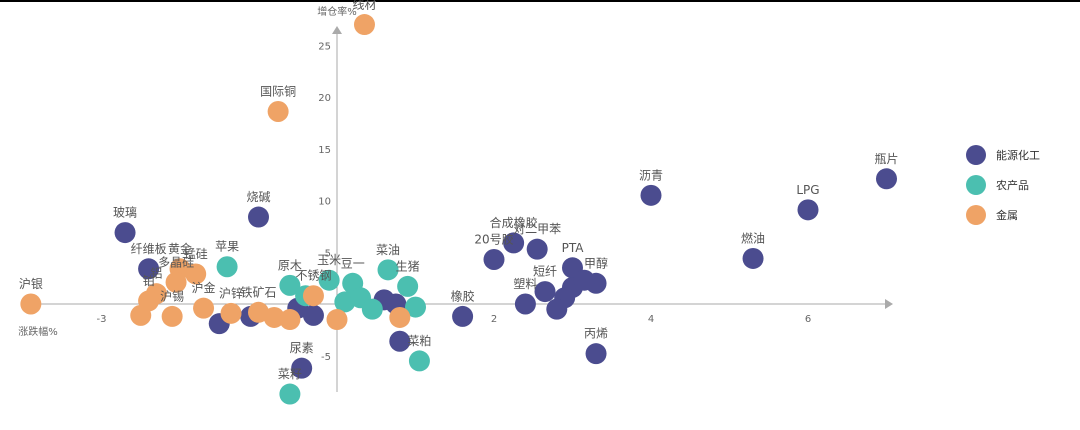  I want to click on point-label: 不锈钢, so click(313, 276).